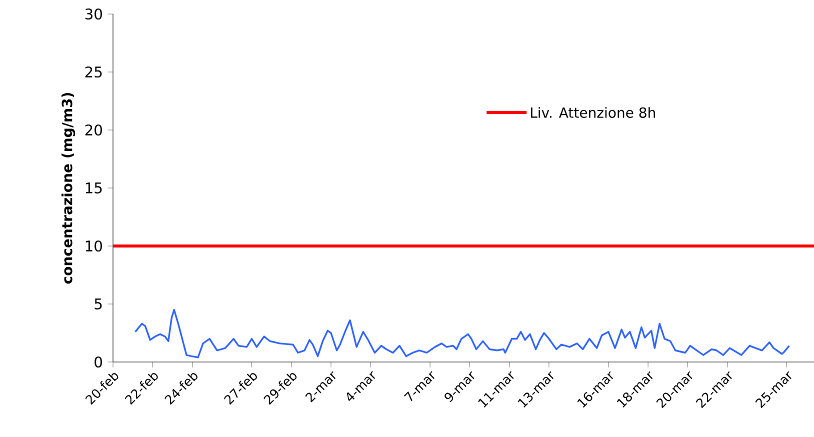 The width and height of the screenshot is (814, 437). Describe the element at coordinates (93, 72) in the screenshot. I see `y-tick-label: 25` at that location.